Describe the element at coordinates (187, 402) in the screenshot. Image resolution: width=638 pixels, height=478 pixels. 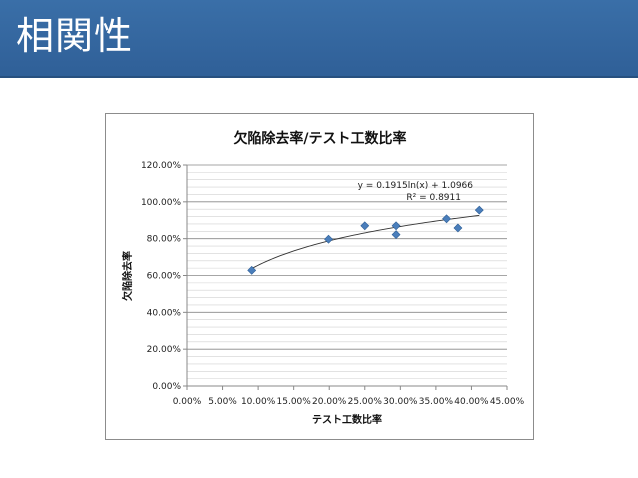
I see `x-tick-label: 0.00%` at that location.